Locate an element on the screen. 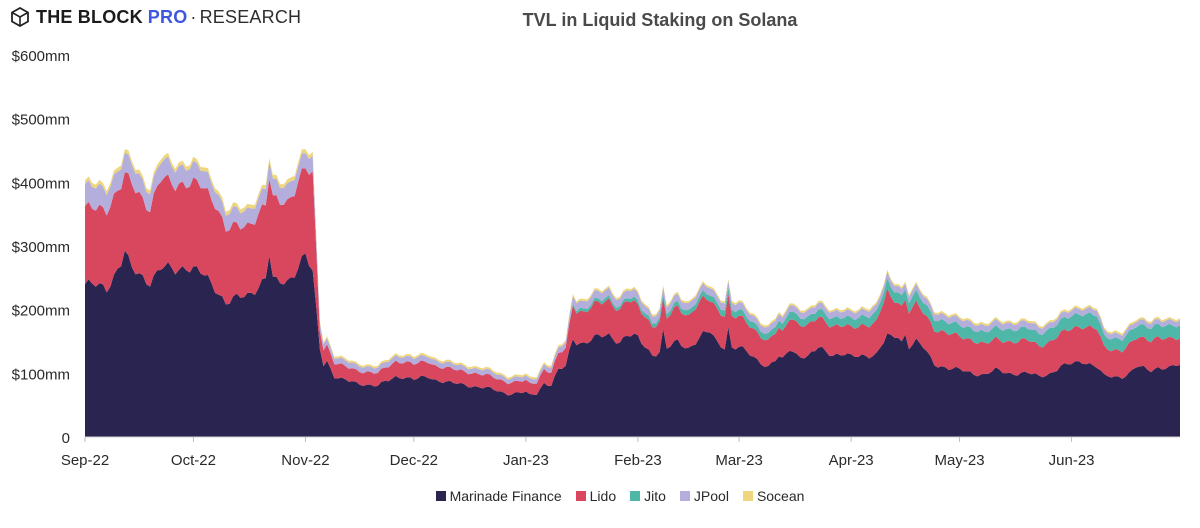 The width and height of the screenshot is (1200, 528). legend-item: JPool is located at coordinates (704, 496).